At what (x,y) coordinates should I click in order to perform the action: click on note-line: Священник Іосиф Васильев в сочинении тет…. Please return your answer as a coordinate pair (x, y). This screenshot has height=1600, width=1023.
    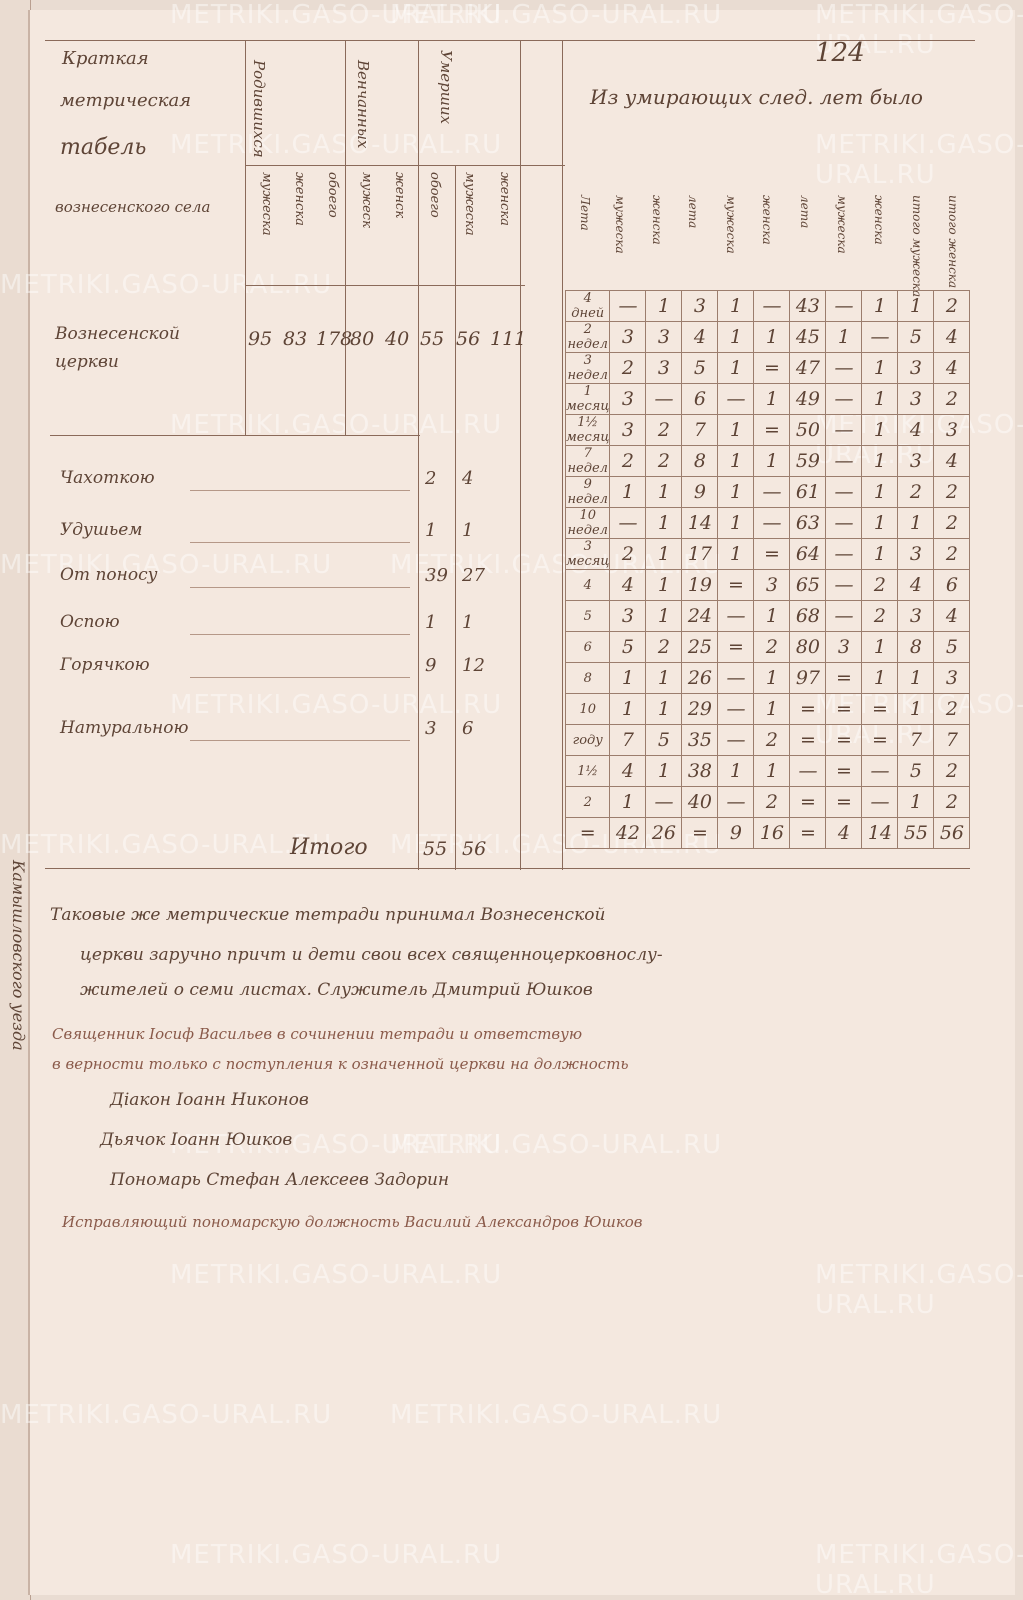
    Looking at the image, I should click on (317, 1034).